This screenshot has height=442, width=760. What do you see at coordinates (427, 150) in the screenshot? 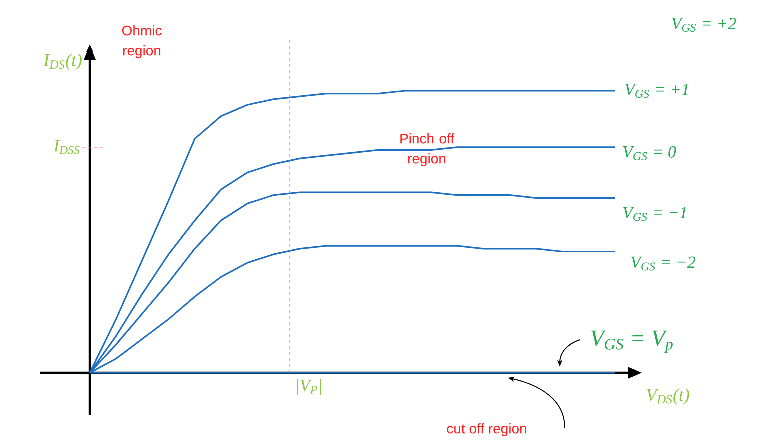
I see `annotation: Pinch off region` at bounding box center [427, 150].